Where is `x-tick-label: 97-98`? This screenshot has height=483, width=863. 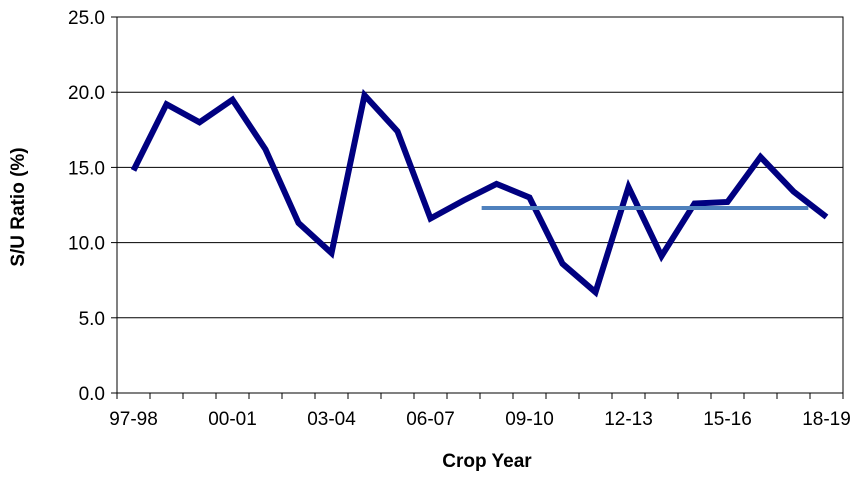 x-tick-label: 97-98 is located at coordinates (133, 419).